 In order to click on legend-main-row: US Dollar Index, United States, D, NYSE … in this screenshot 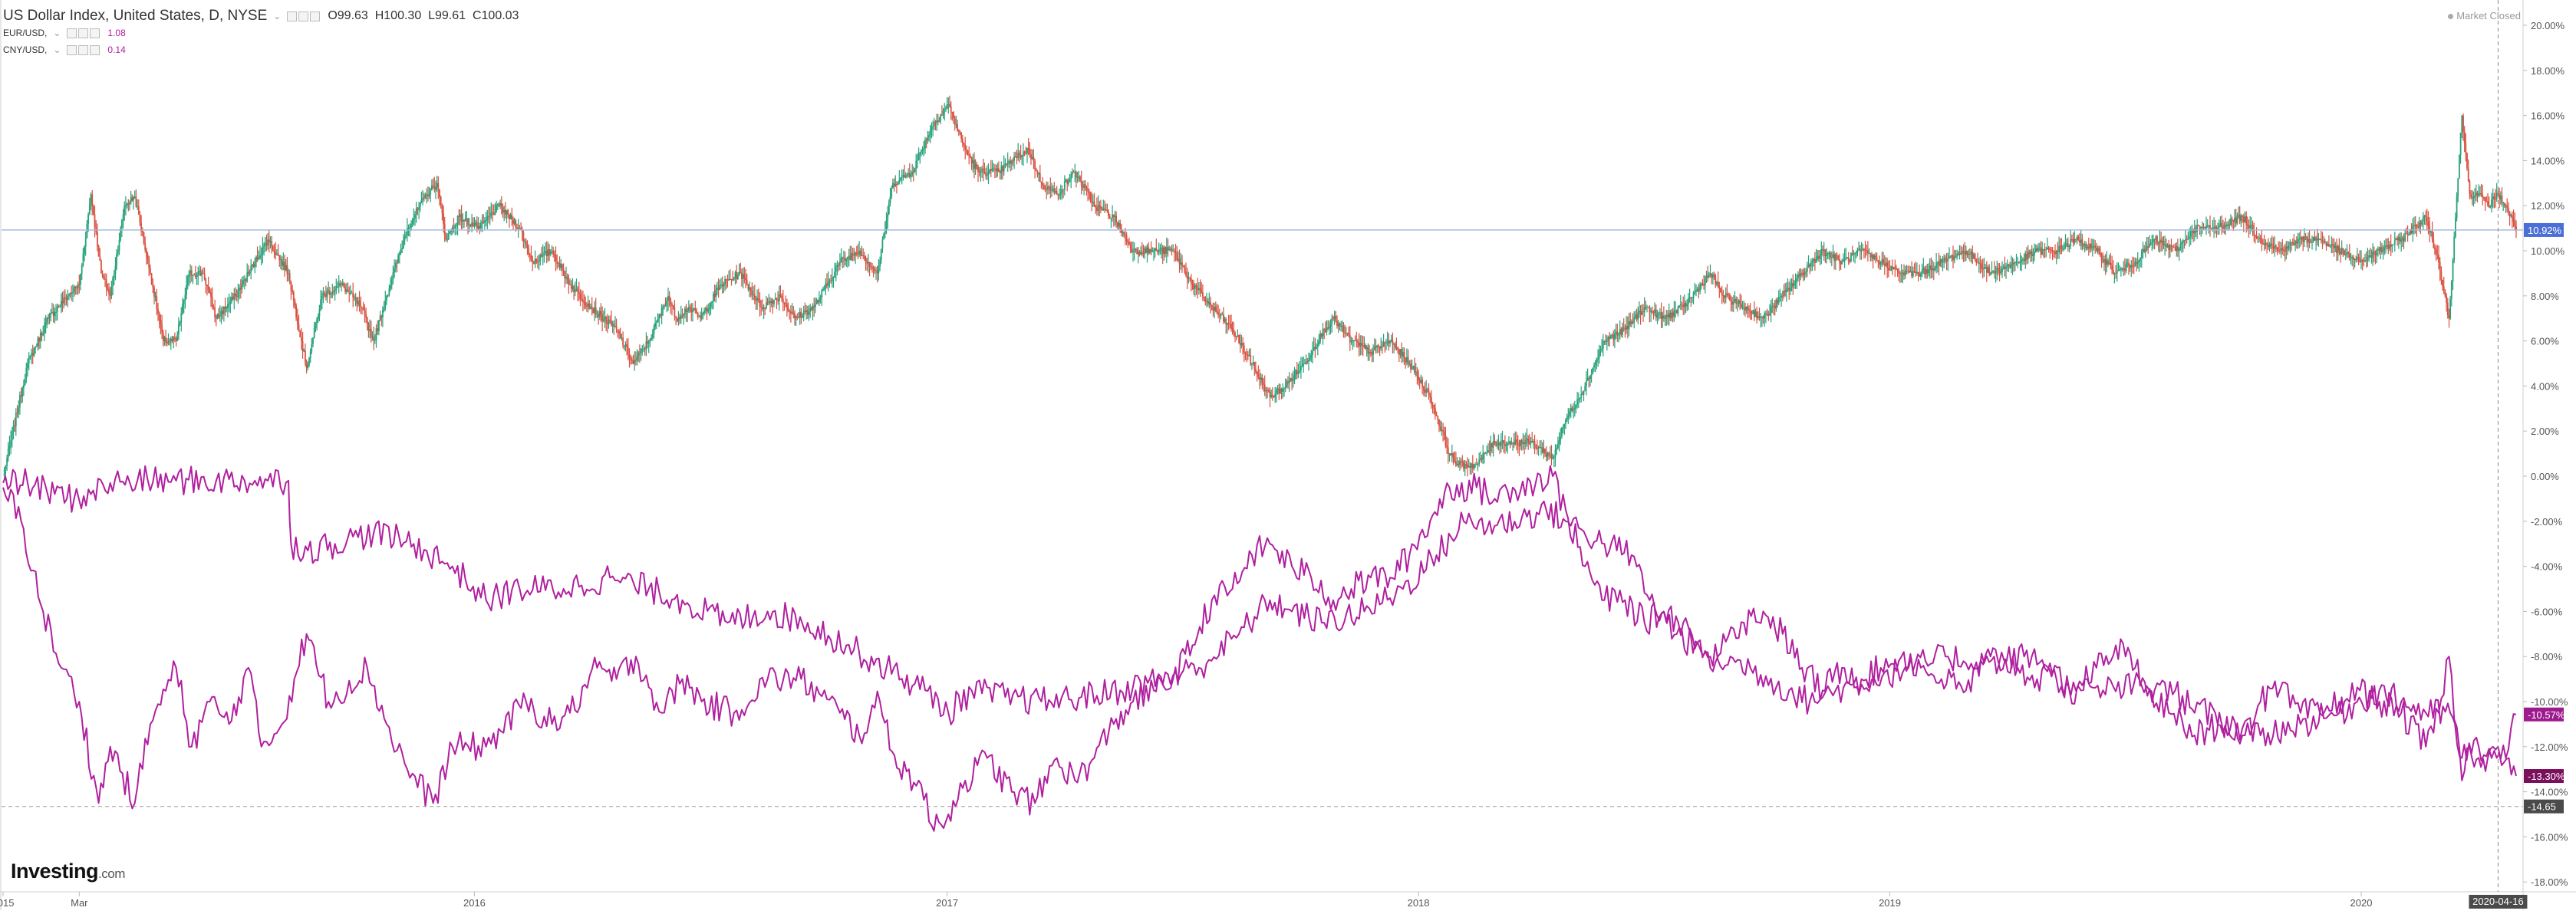, I will do `click(261, 16)`.